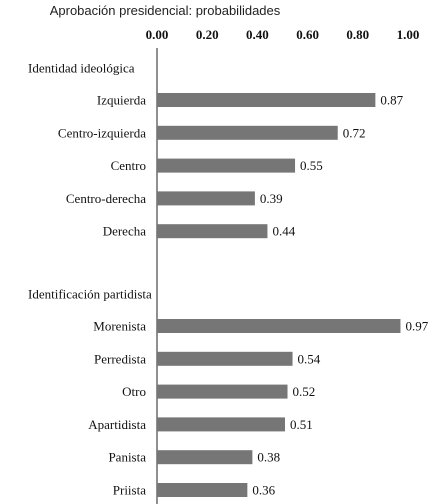  Describe the element at coordinates (128, 165) in the screenshot. I see `category-label: Centro` at that location.